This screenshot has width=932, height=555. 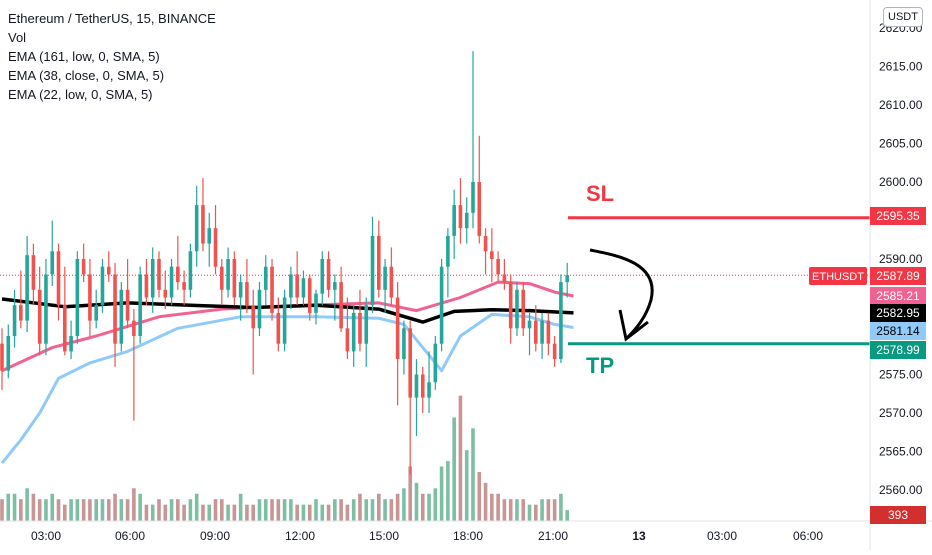 What do you see at coordinates (600, 193) in the screenshot?
I see `sl-label: SL` at bounding box center [600, 193].